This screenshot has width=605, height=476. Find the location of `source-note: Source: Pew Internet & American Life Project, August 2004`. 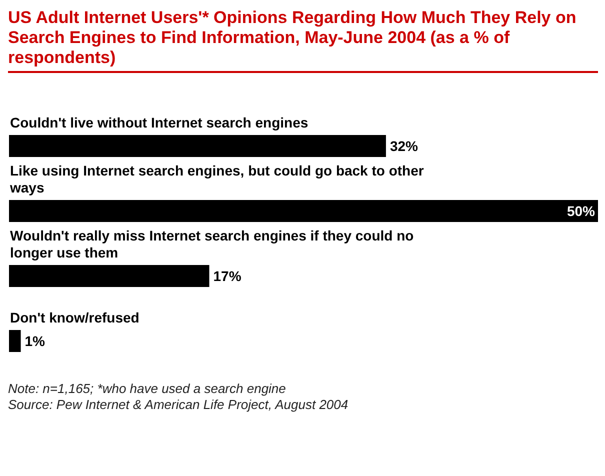

source-note: Source: Pew Internet & American Life Project, August 2004 is located at coordinates (179, 405).